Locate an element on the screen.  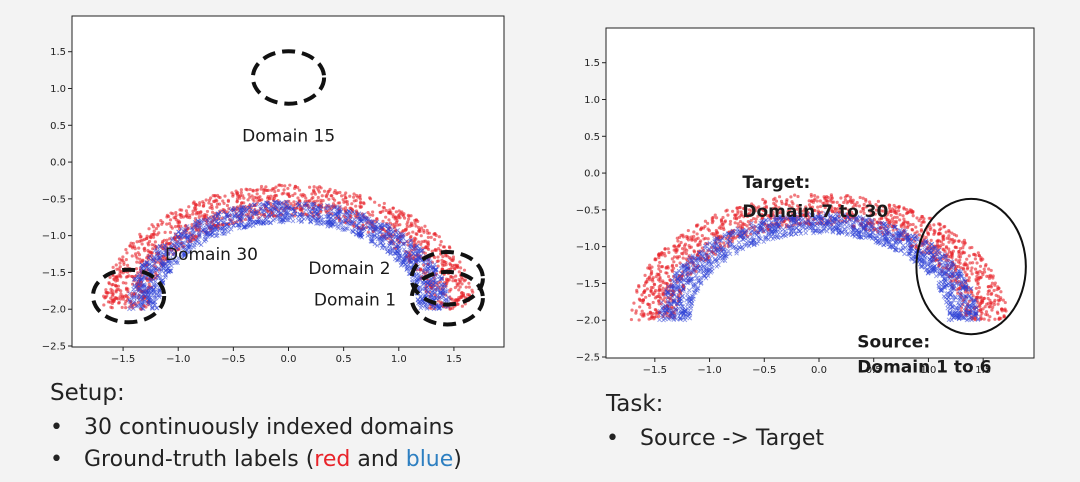
x-tick-label: −0.5 is located at coordinates (233, 359).